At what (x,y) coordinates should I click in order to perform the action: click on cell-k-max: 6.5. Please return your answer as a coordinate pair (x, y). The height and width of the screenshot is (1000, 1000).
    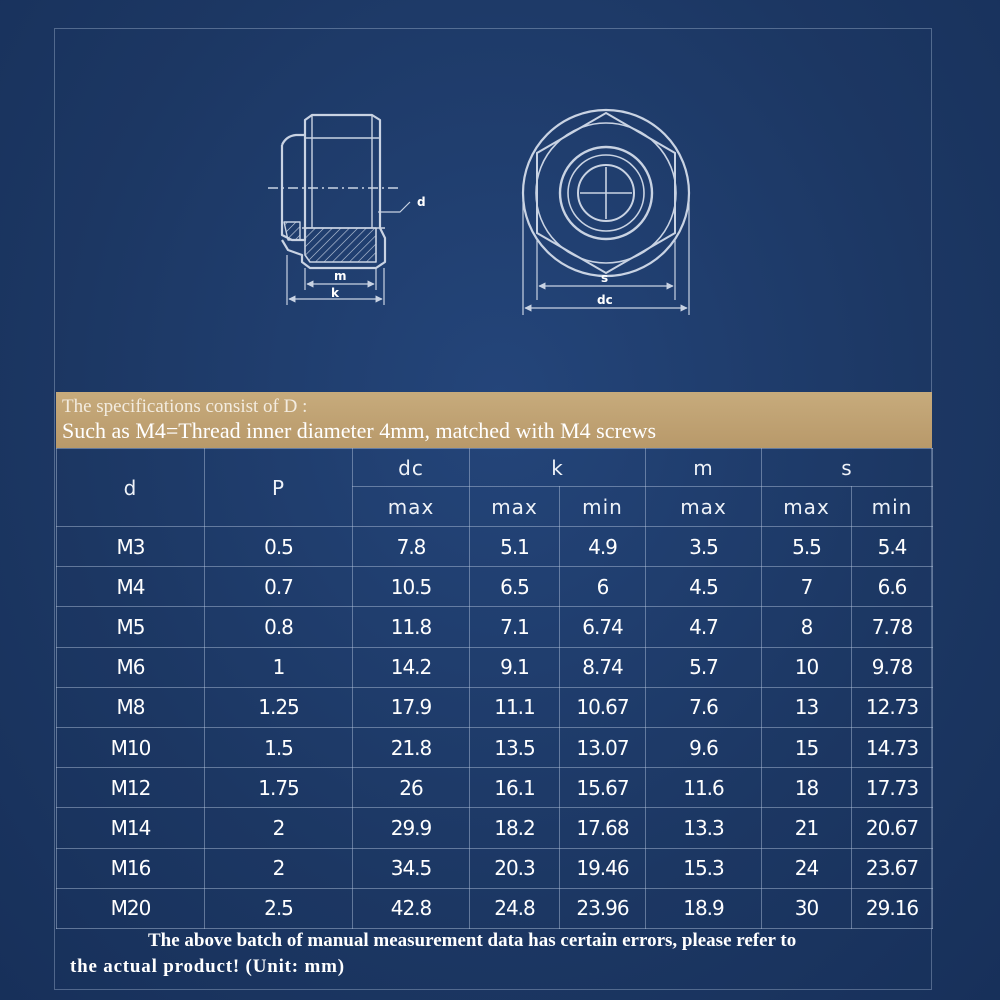
    Looking at the image, I should click on (514, 587).